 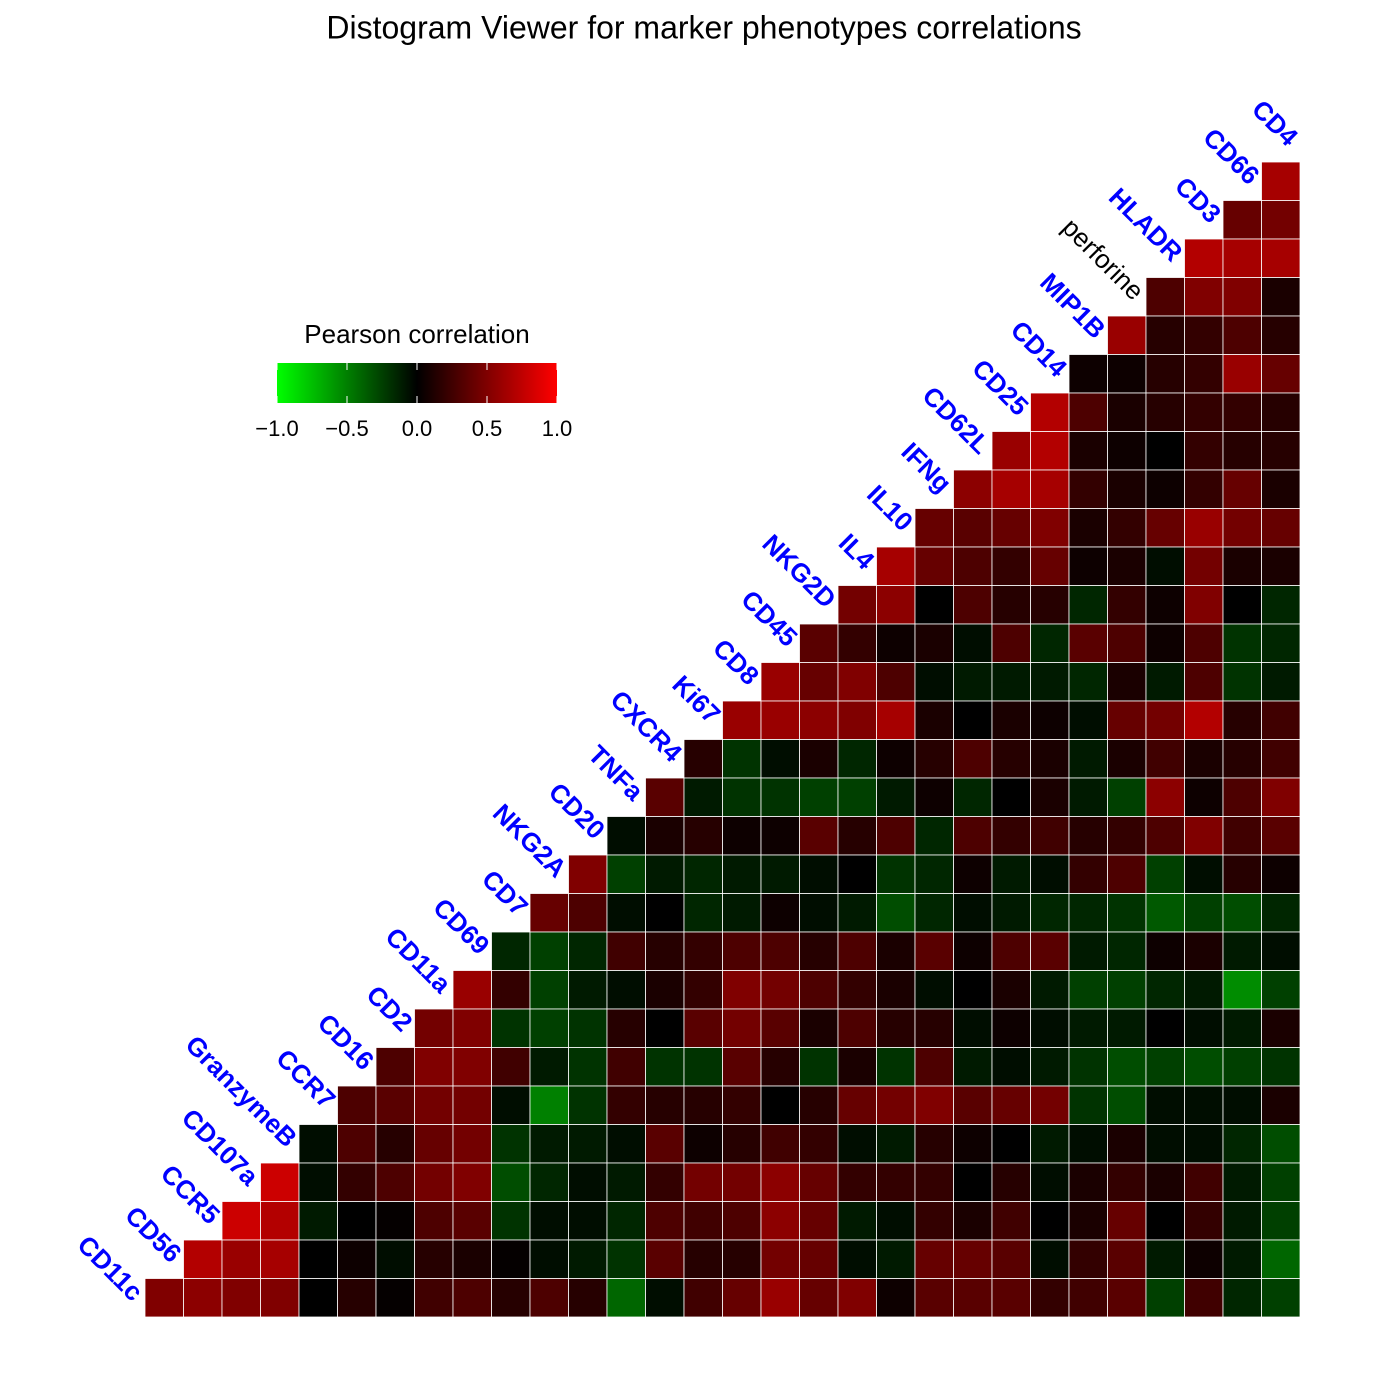 I want to click on colorbar-tick-label: 0.0, so click(x=417, y=428).